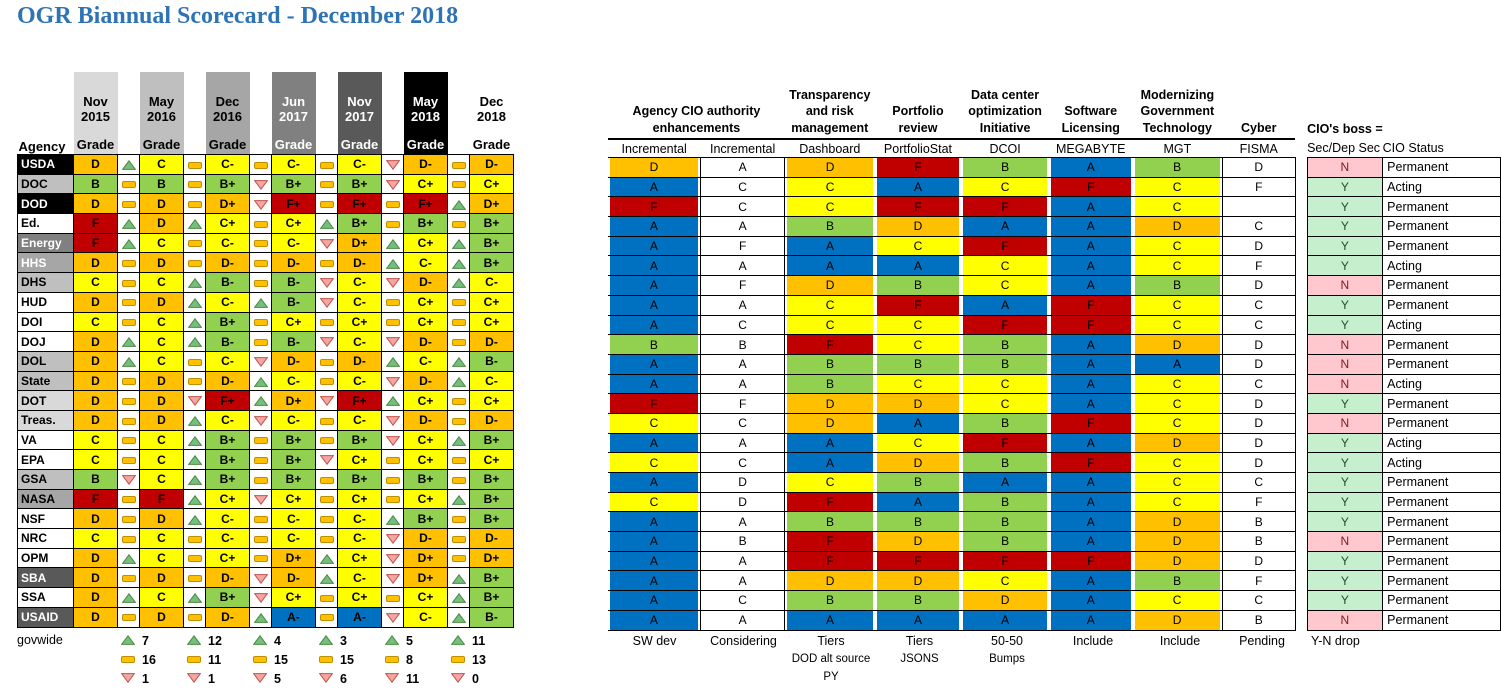 The height and width of the screenshot is (689, 1501). What do you see at coordinates (45, 400) in the screenshot?
I see `agency-name: DOT` at bounding box center [45, 400].